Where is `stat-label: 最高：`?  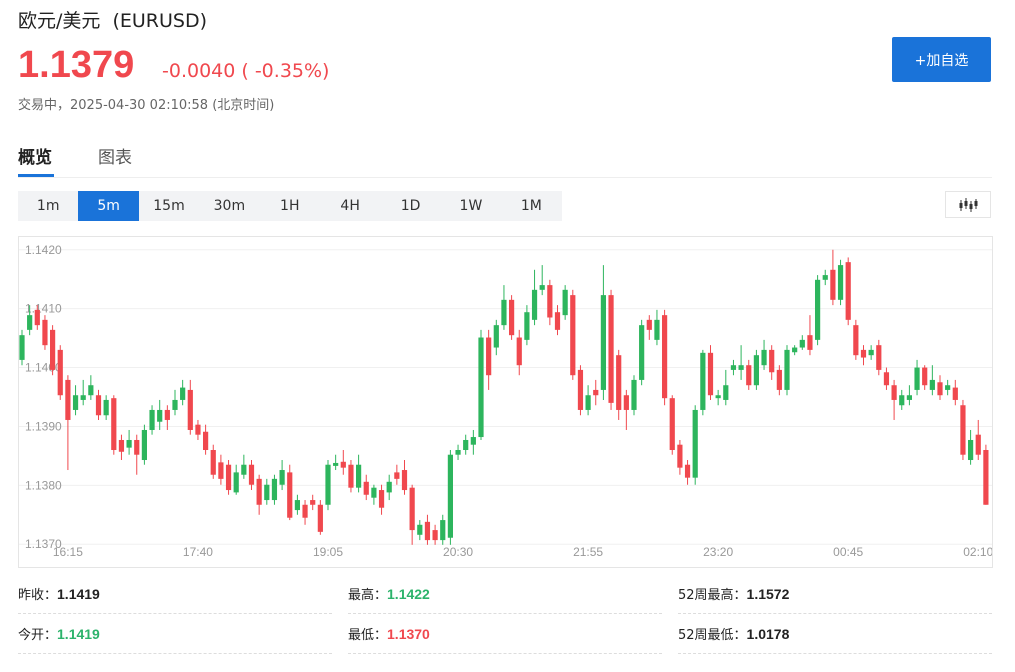 stat-label: 最高： is located at coordinates (368, 595).